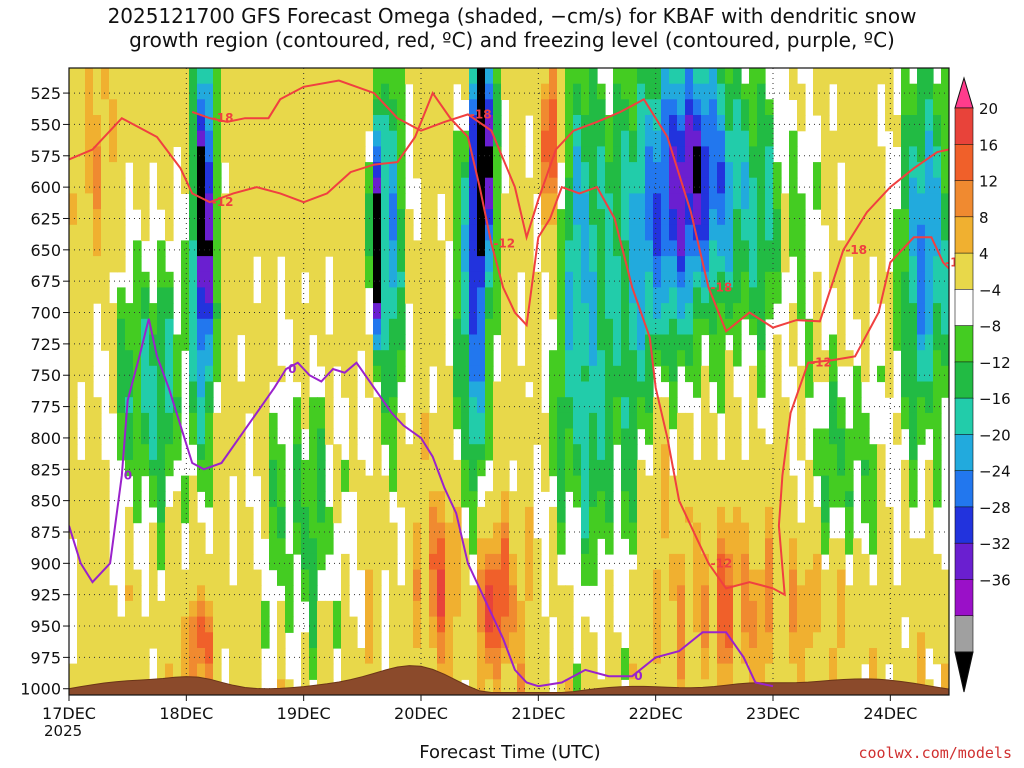  Describe the element at coordinates (292, 369) in the screenshot. I see `contour-label: 0` at that location.